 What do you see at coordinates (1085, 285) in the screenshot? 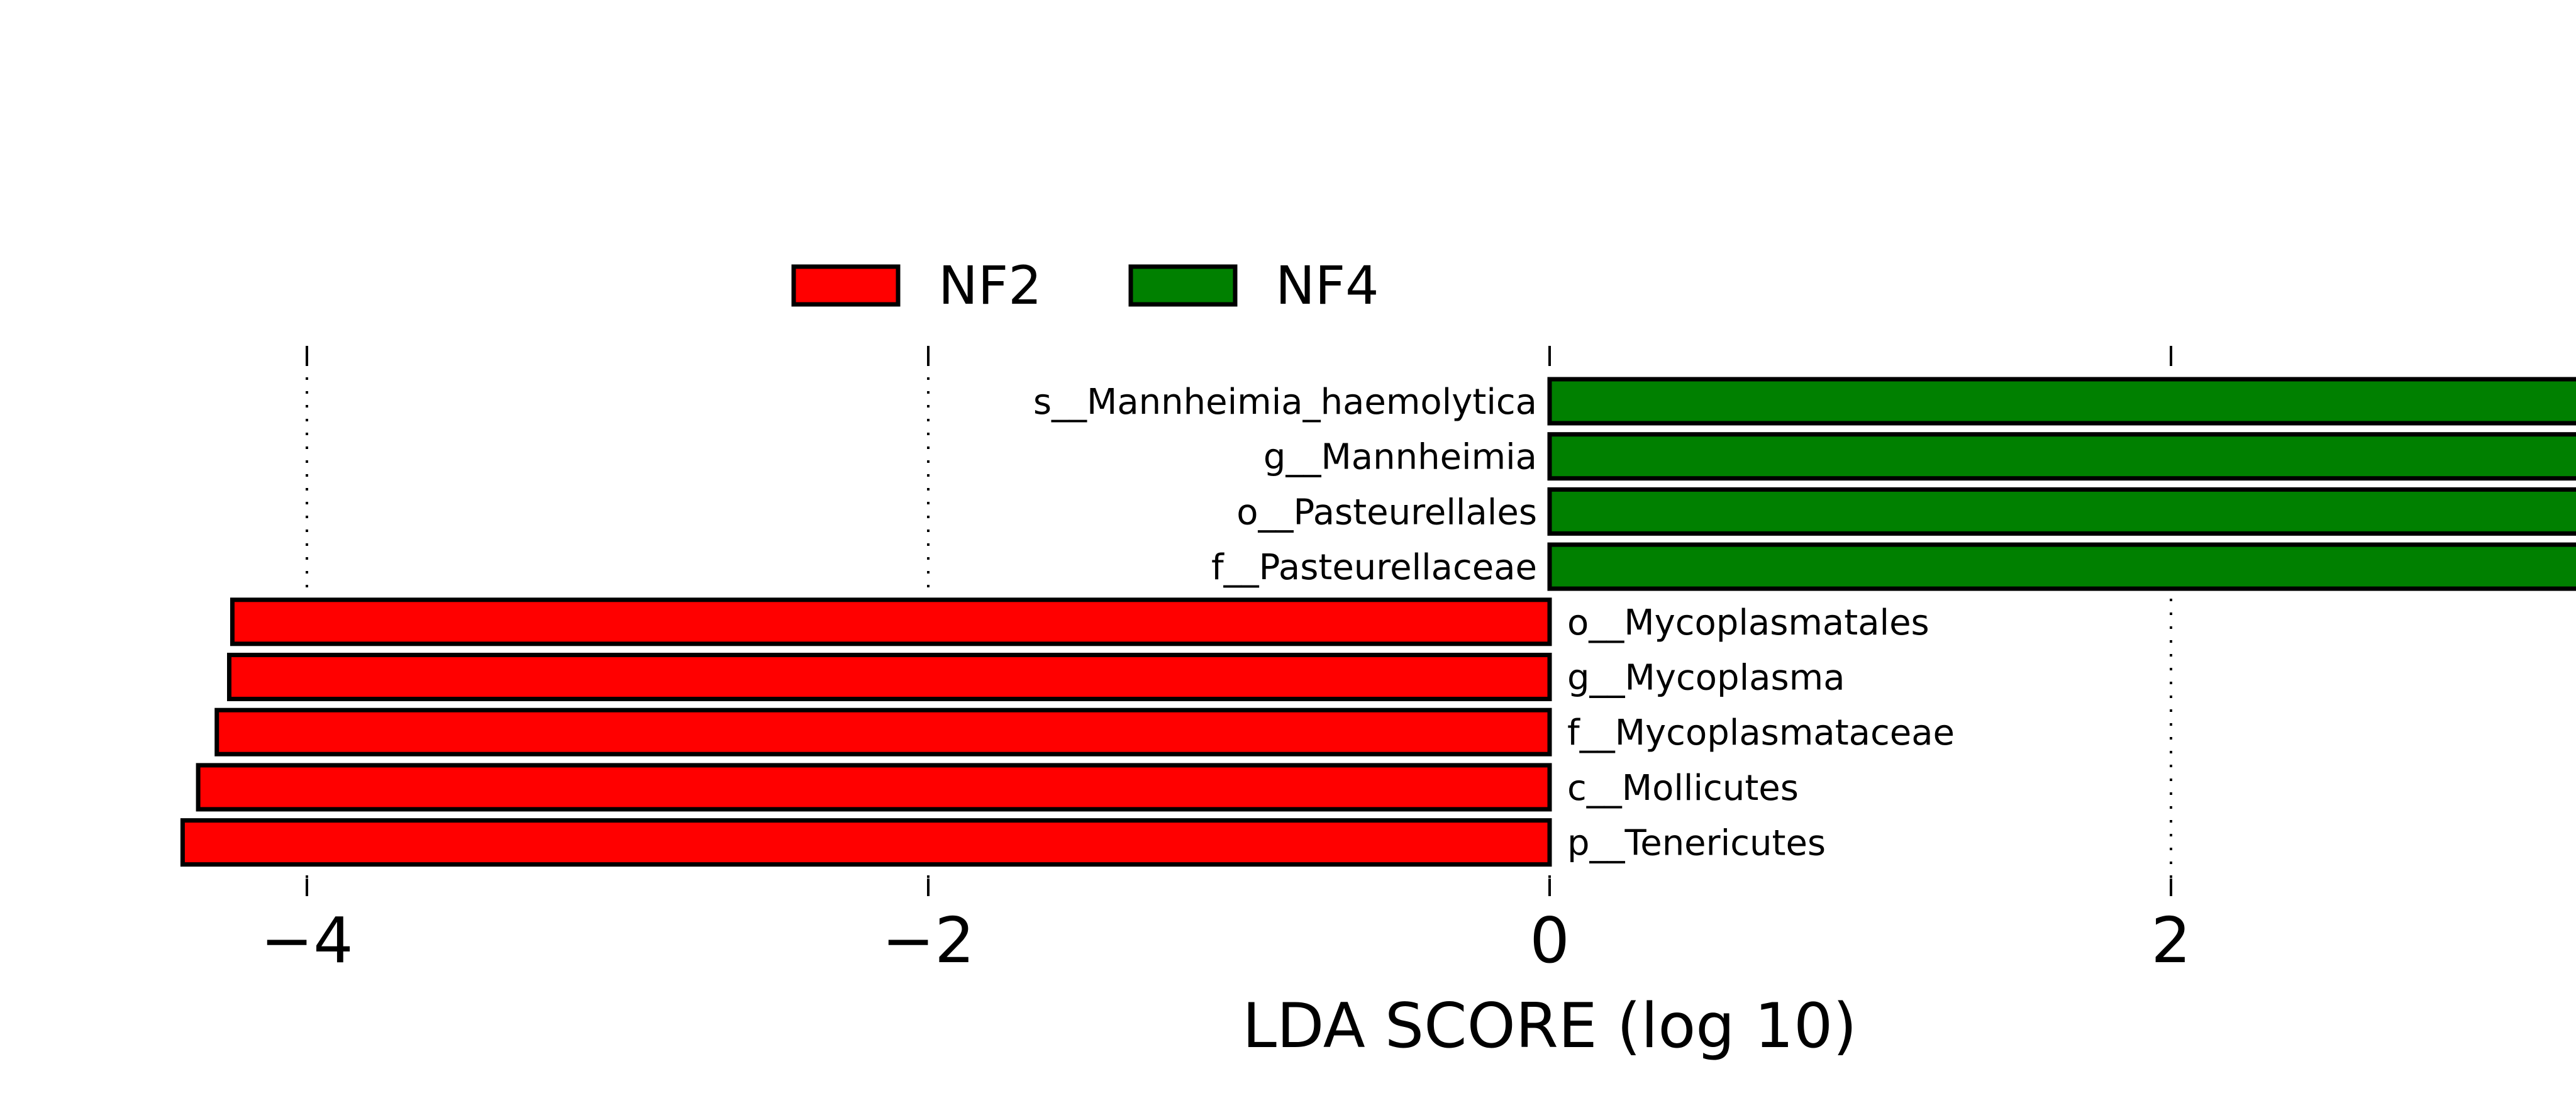
I see `legend: NF2 NF4` at bounding box center [1085, 285].